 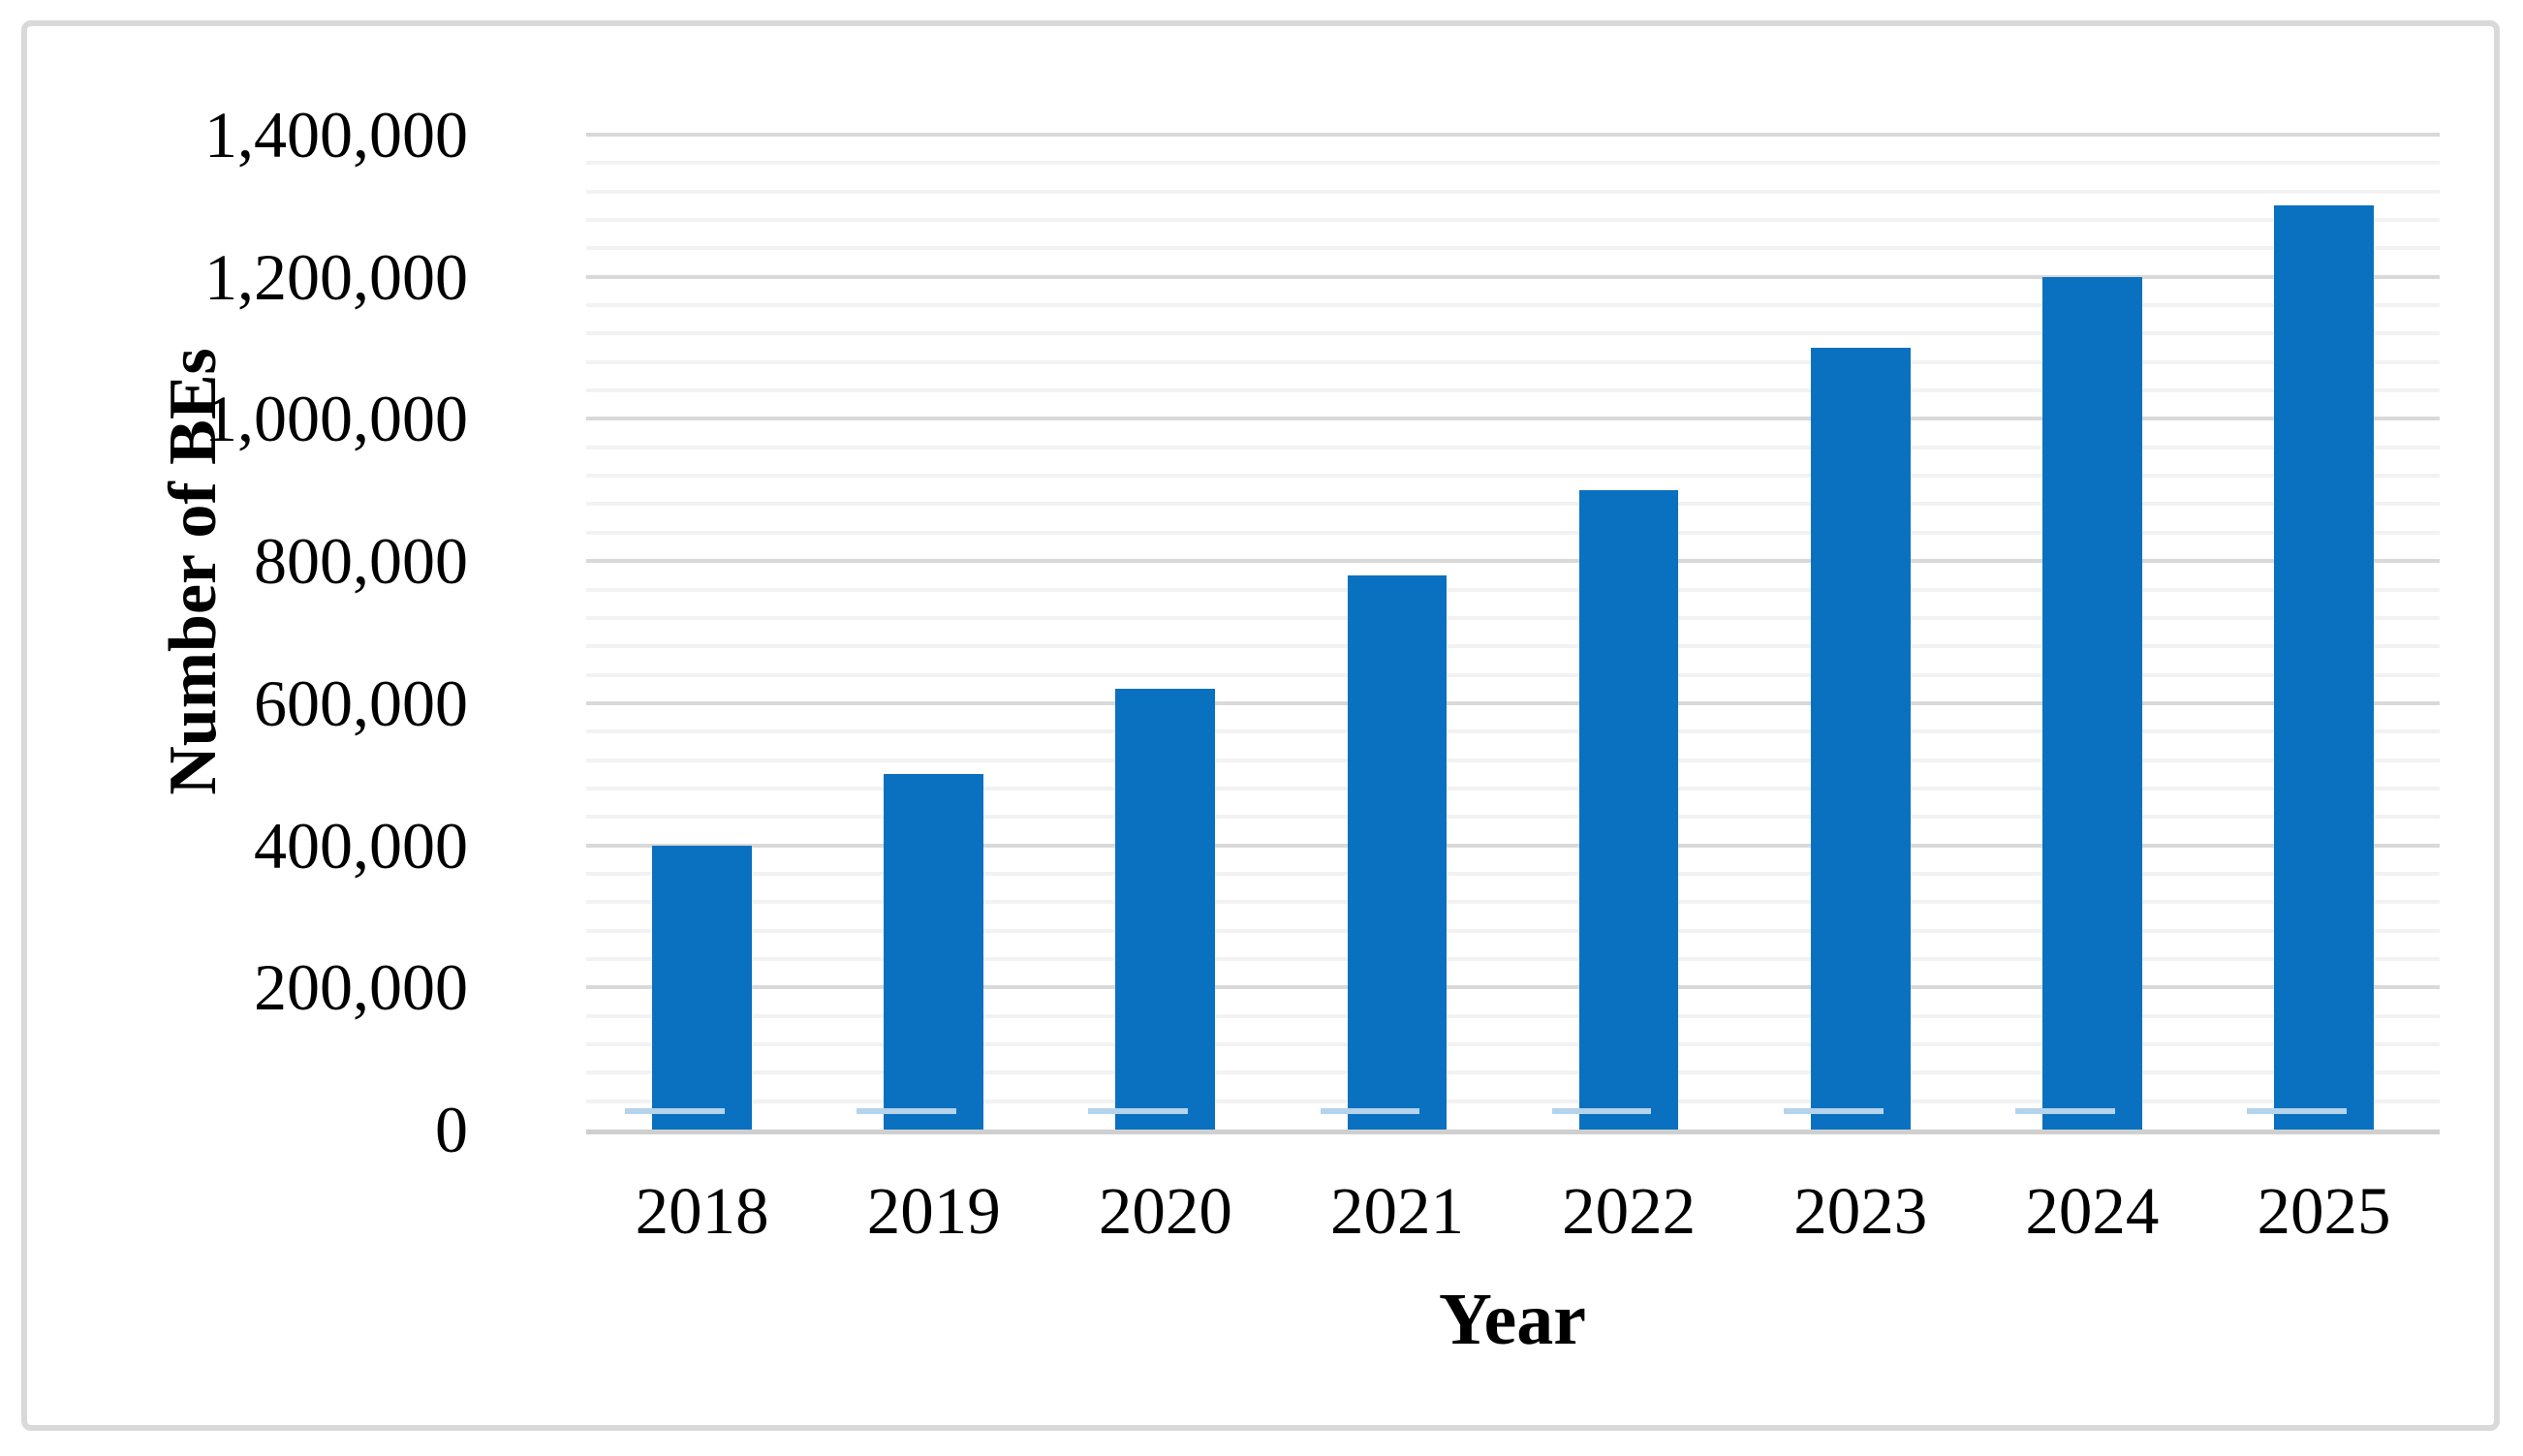 What do you see at coordinates (193, 571) in the screenshot?
I see `y-axis-title: Number of BEs` at bounding box center [193, 571].